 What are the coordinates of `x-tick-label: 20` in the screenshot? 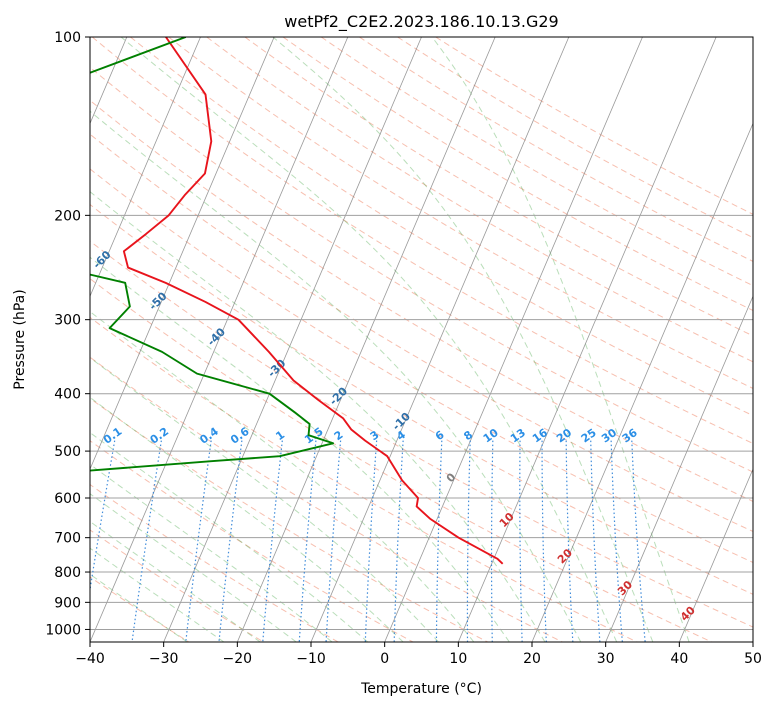 It's located at (532, 659).